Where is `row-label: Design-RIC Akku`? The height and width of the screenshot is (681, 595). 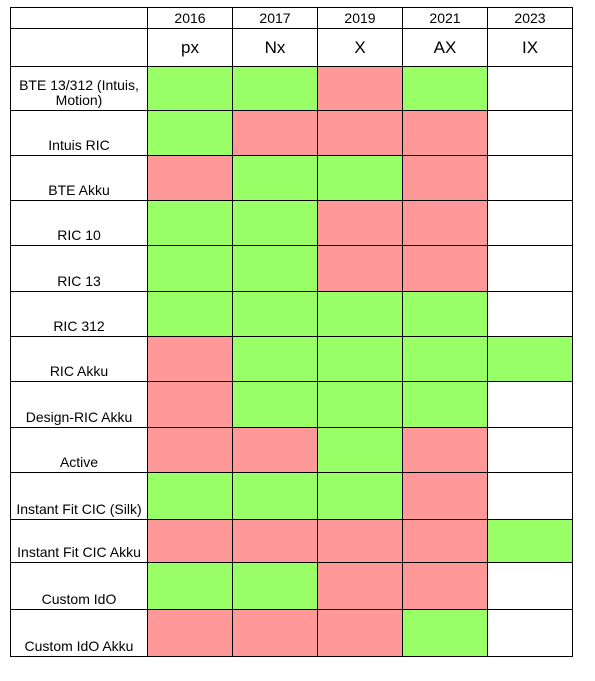
row-label: Design-RIC Akku is located at coordinates (79, 404).